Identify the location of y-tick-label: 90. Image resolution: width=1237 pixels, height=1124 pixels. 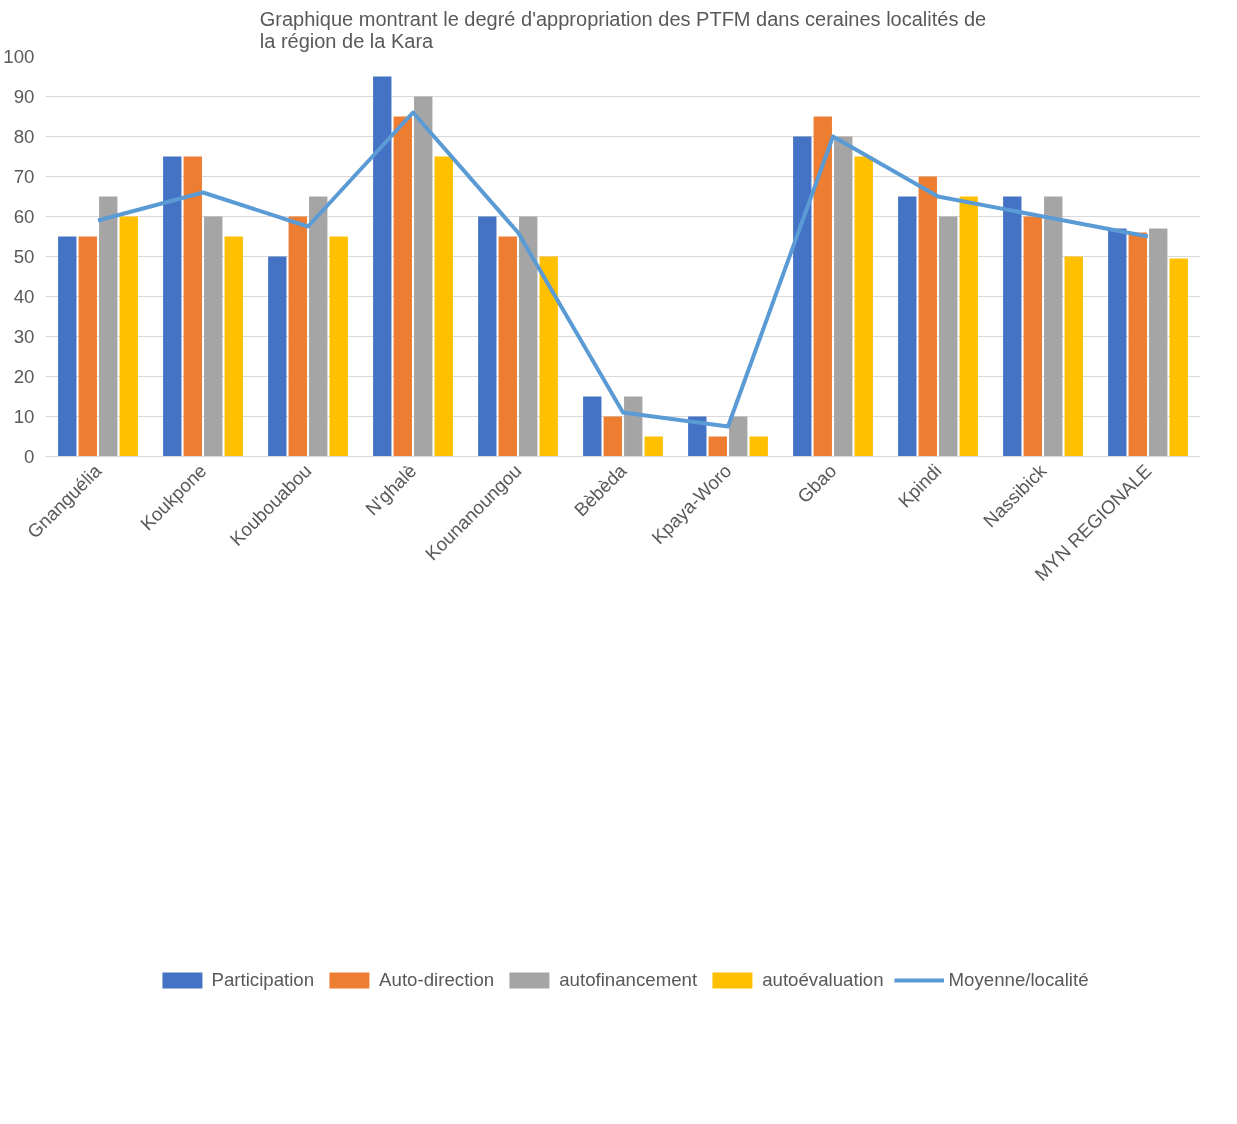
(24, 96).